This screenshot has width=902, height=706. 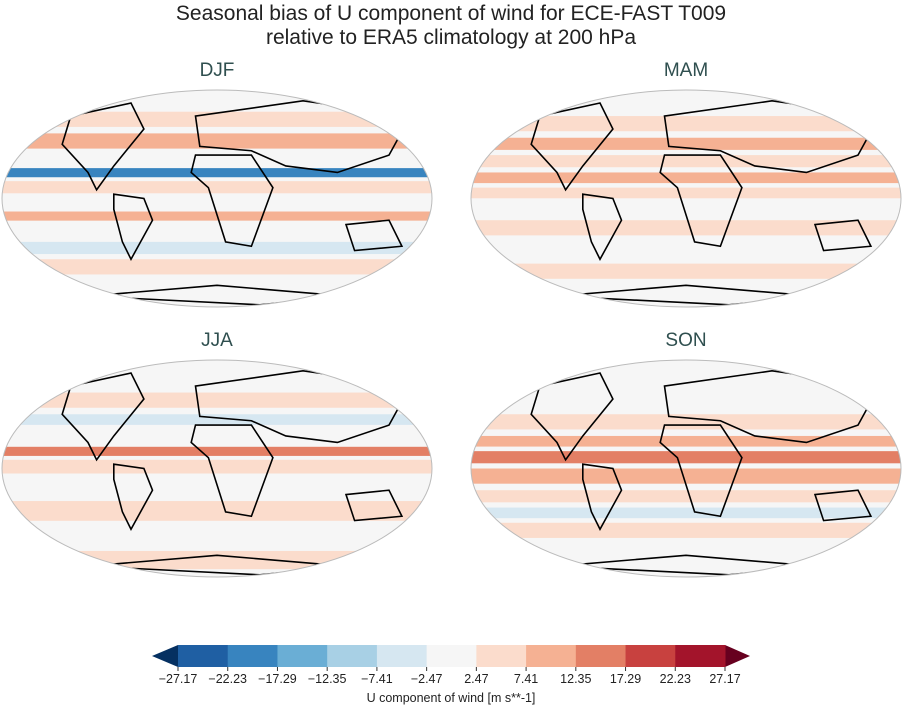 What do you see at coordinates (451, 37) in the screenshot?
I see `figure-title-line2: relative to ERA5 climatology at 200 hPa` at bounding box center [451, 37].